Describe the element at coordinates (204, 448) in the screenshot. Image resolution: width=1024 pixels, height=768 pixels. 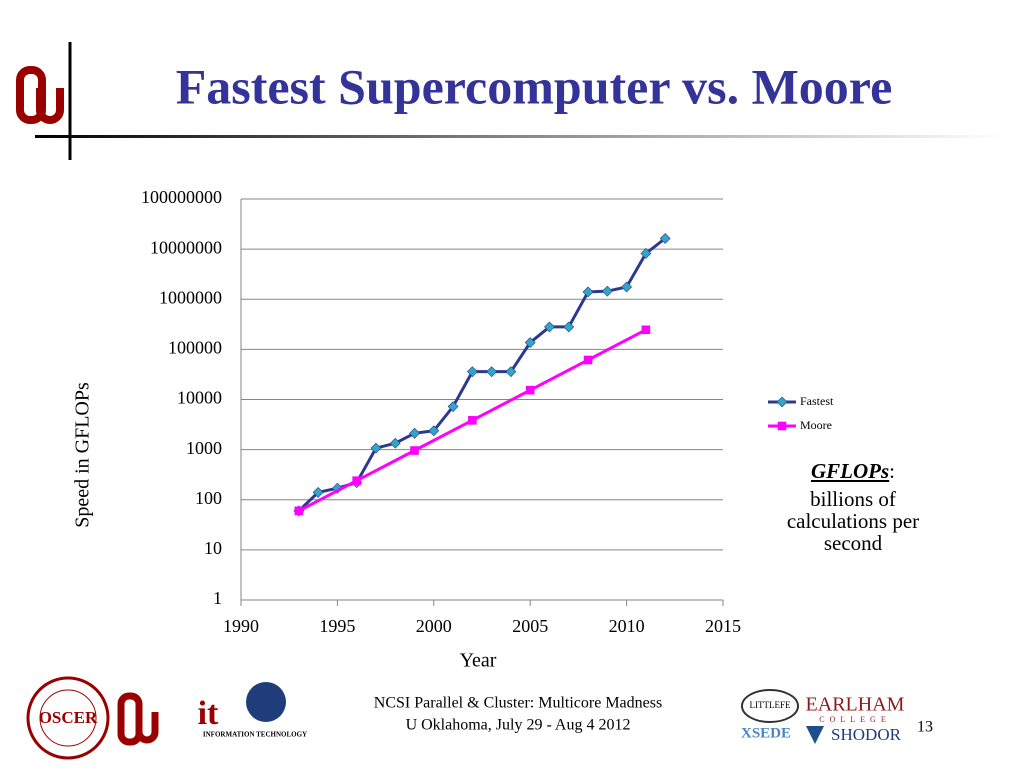
I see `y-tick-label: 1000` at that location.